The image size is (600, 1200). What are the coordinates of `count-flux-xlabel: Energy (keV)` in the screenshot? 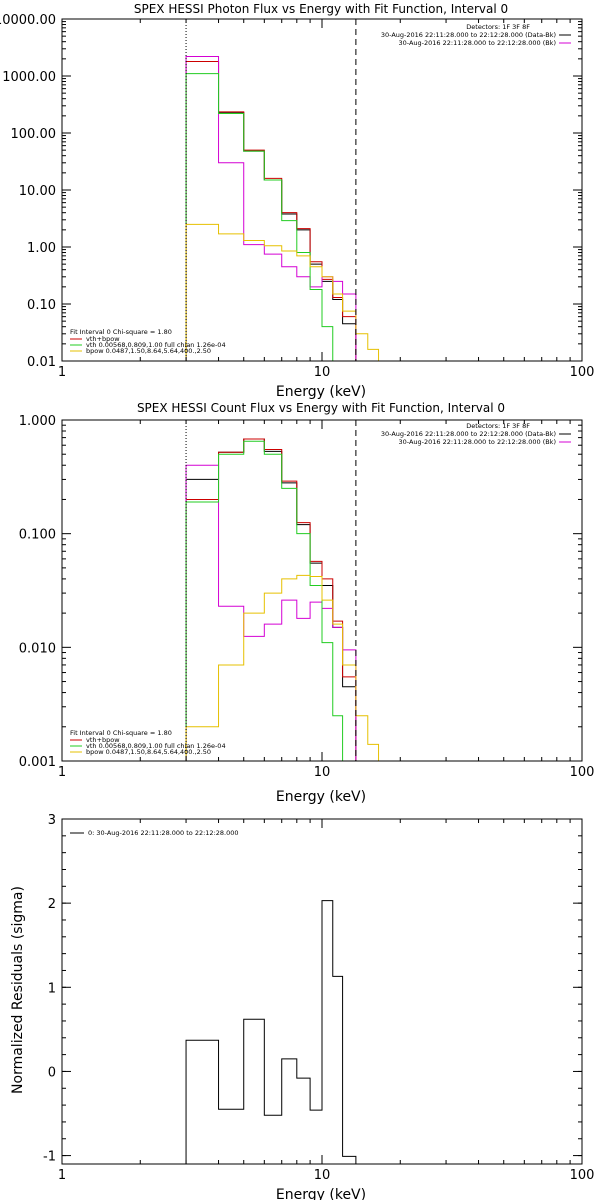 It's located at (321, 797).